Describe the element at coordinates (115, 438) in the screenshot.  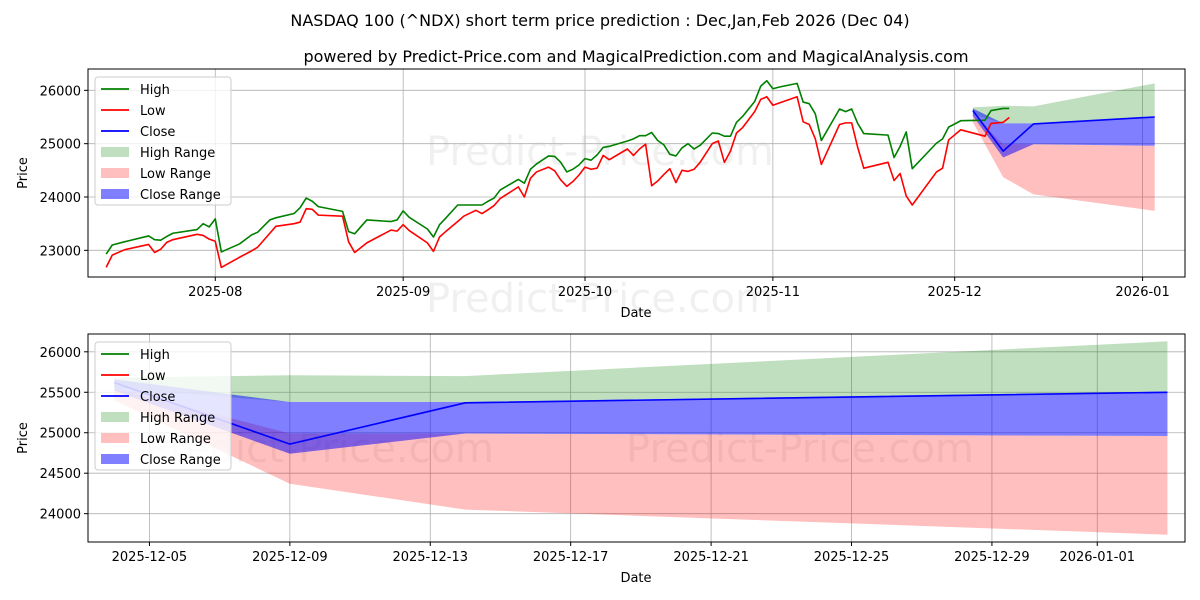
I see `bottom-legend-low_range-swatch` at that location.